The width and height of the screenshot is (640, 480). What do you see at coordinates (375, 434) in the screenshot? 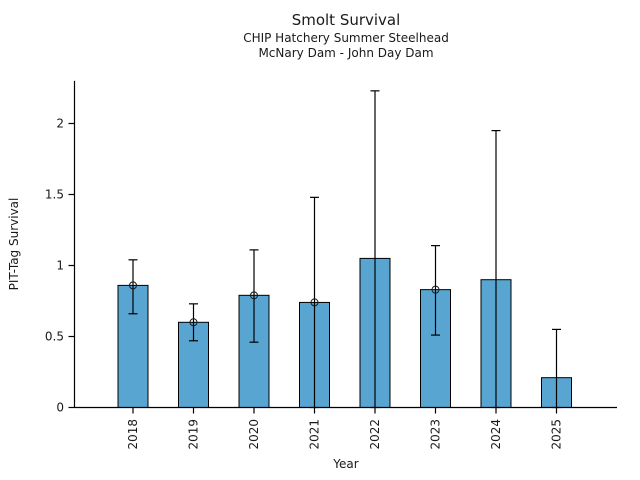
I see `x-tick-label-2022: 2022` at bounding box center [375, 434].